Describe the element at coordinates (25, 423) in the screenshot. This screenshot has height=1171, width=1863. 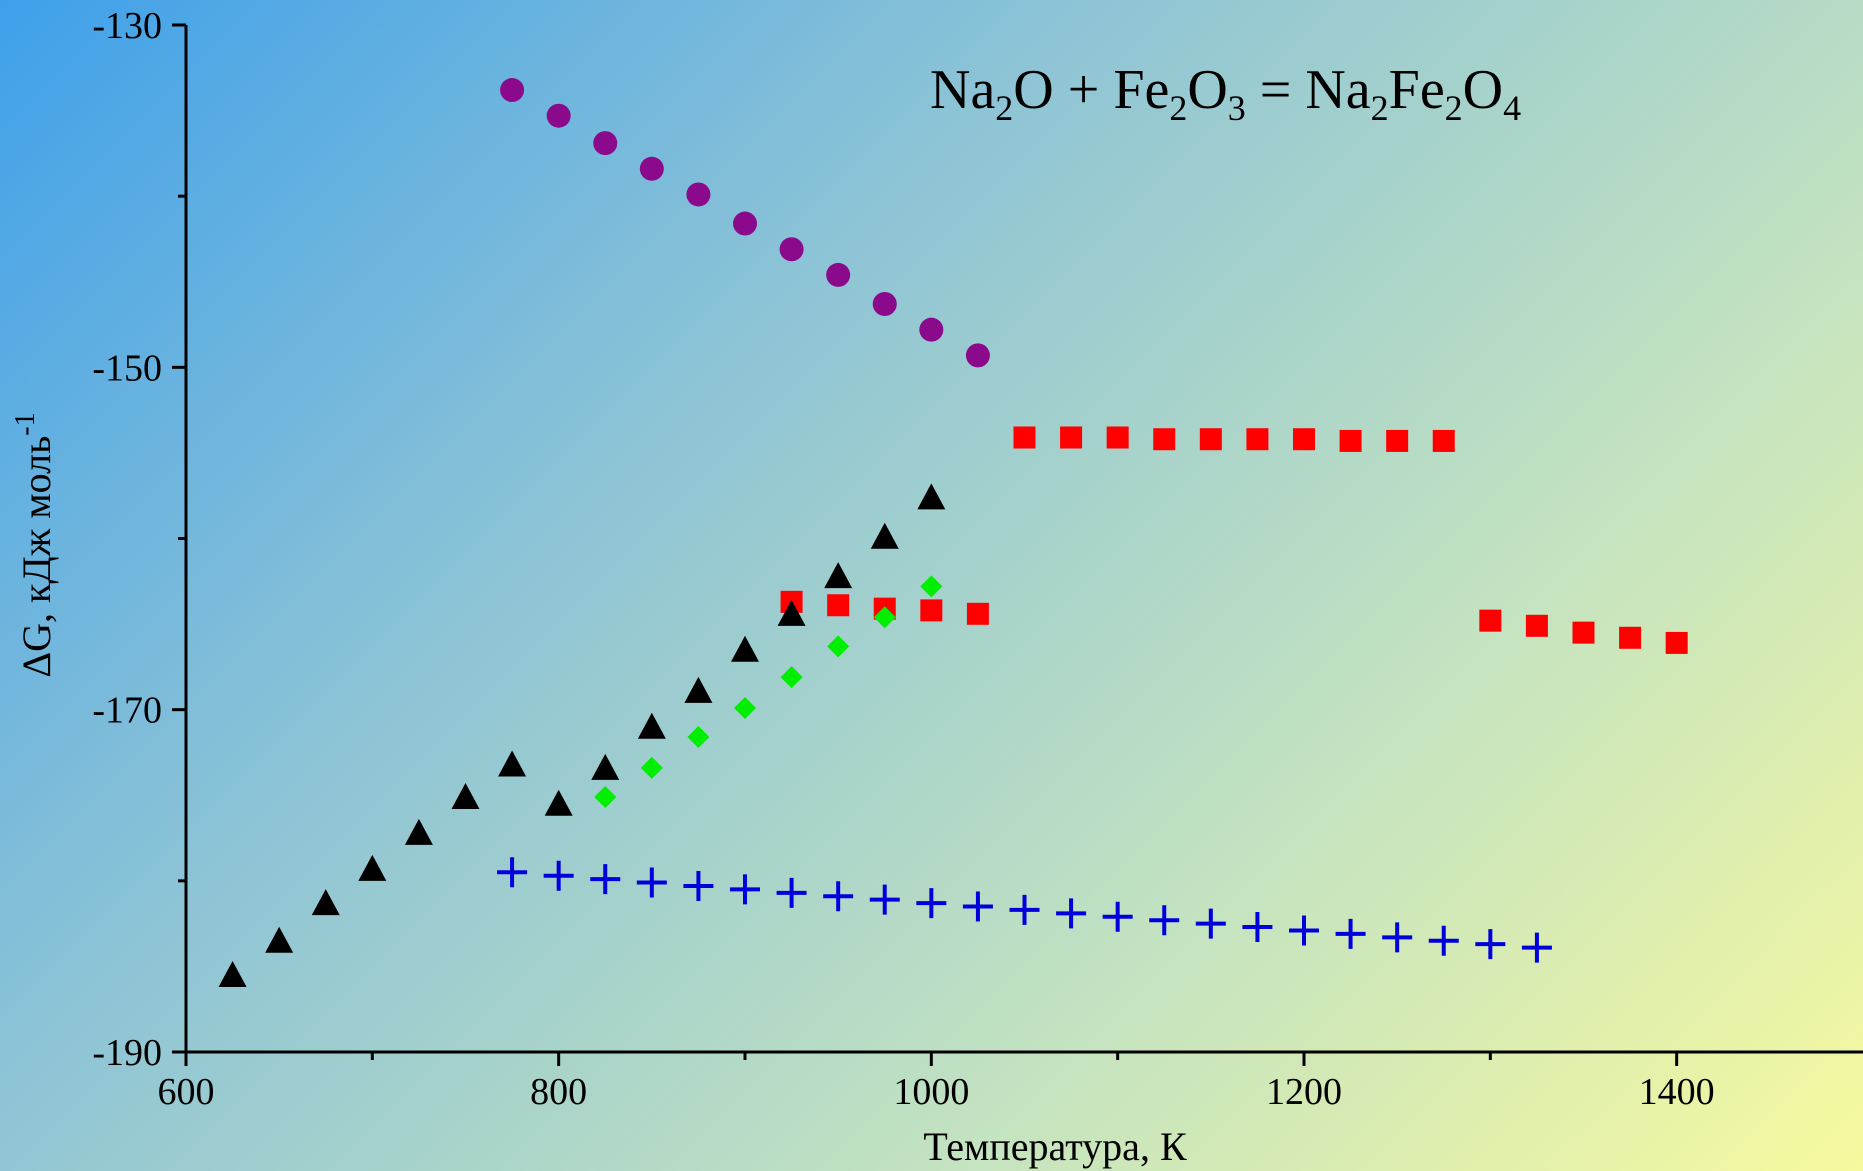
I see `y-axis-title-superscript: -1` at that location.